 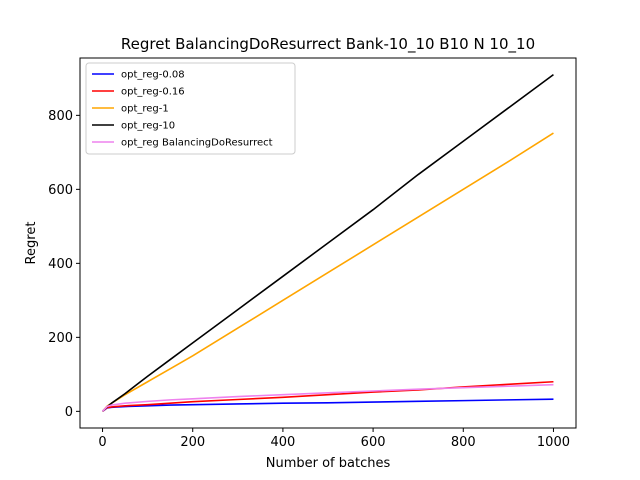 What do you see at coordinates (153, 92) in the screenshot?
I see `legend-label: opt_reg-0.16` at bounding box center [153, 92].